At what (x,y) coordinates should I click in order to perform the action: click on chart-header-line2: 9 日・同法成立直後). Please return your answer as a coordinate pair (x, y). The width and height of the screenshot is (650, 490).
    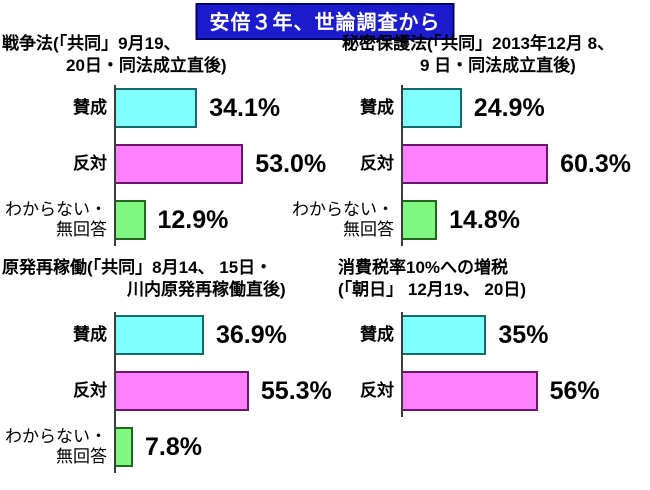
    Looking at the image, I should click on (498, 65).